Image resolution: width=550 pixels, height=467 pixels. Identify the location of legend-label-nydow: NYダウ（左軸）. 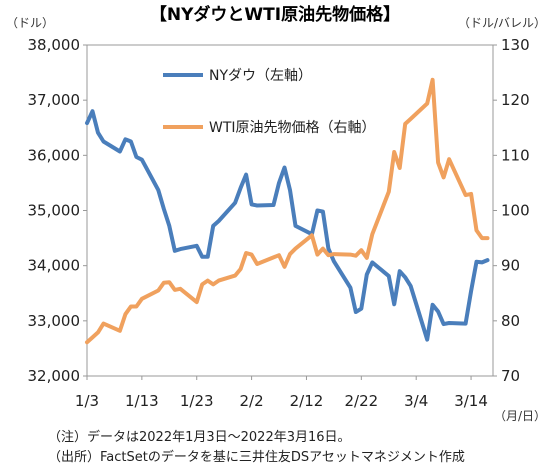
(260, 76).